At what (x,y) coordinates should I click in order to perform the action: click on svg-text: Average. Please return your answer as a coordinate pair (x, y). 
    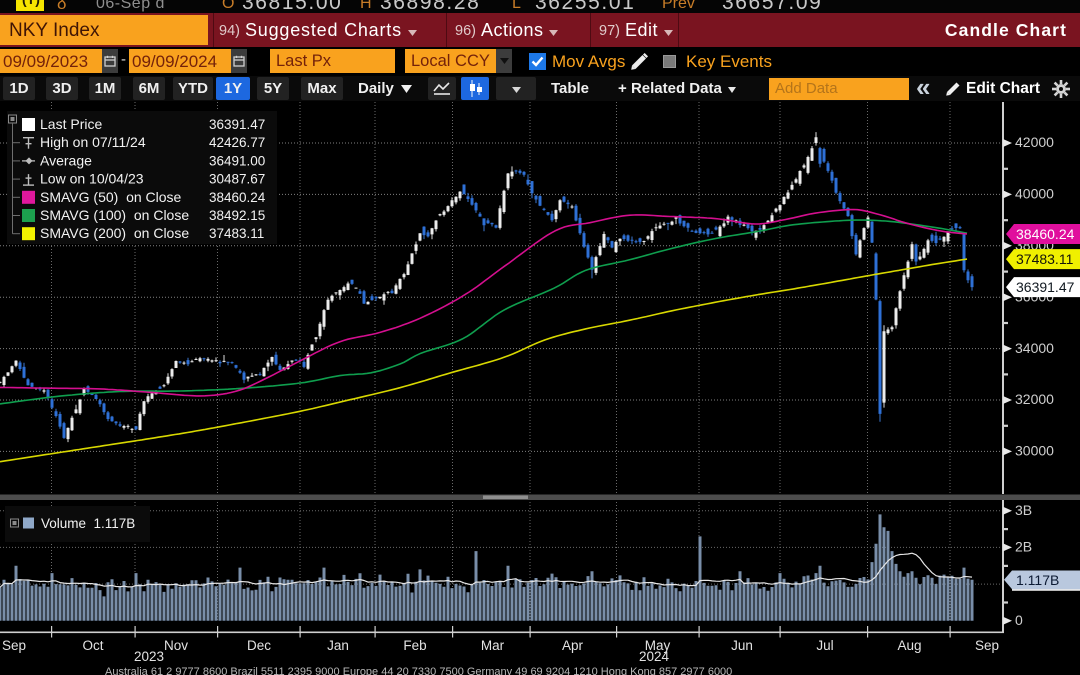
    Looking at the image, I should click on (66, 160).